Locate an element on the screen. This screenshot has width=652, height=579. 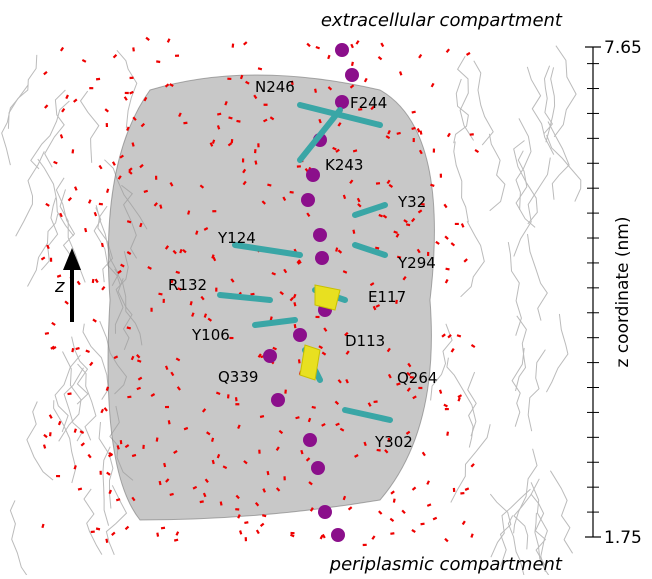
y-tick-label: 1.75 is located at coordinates (623, 538).